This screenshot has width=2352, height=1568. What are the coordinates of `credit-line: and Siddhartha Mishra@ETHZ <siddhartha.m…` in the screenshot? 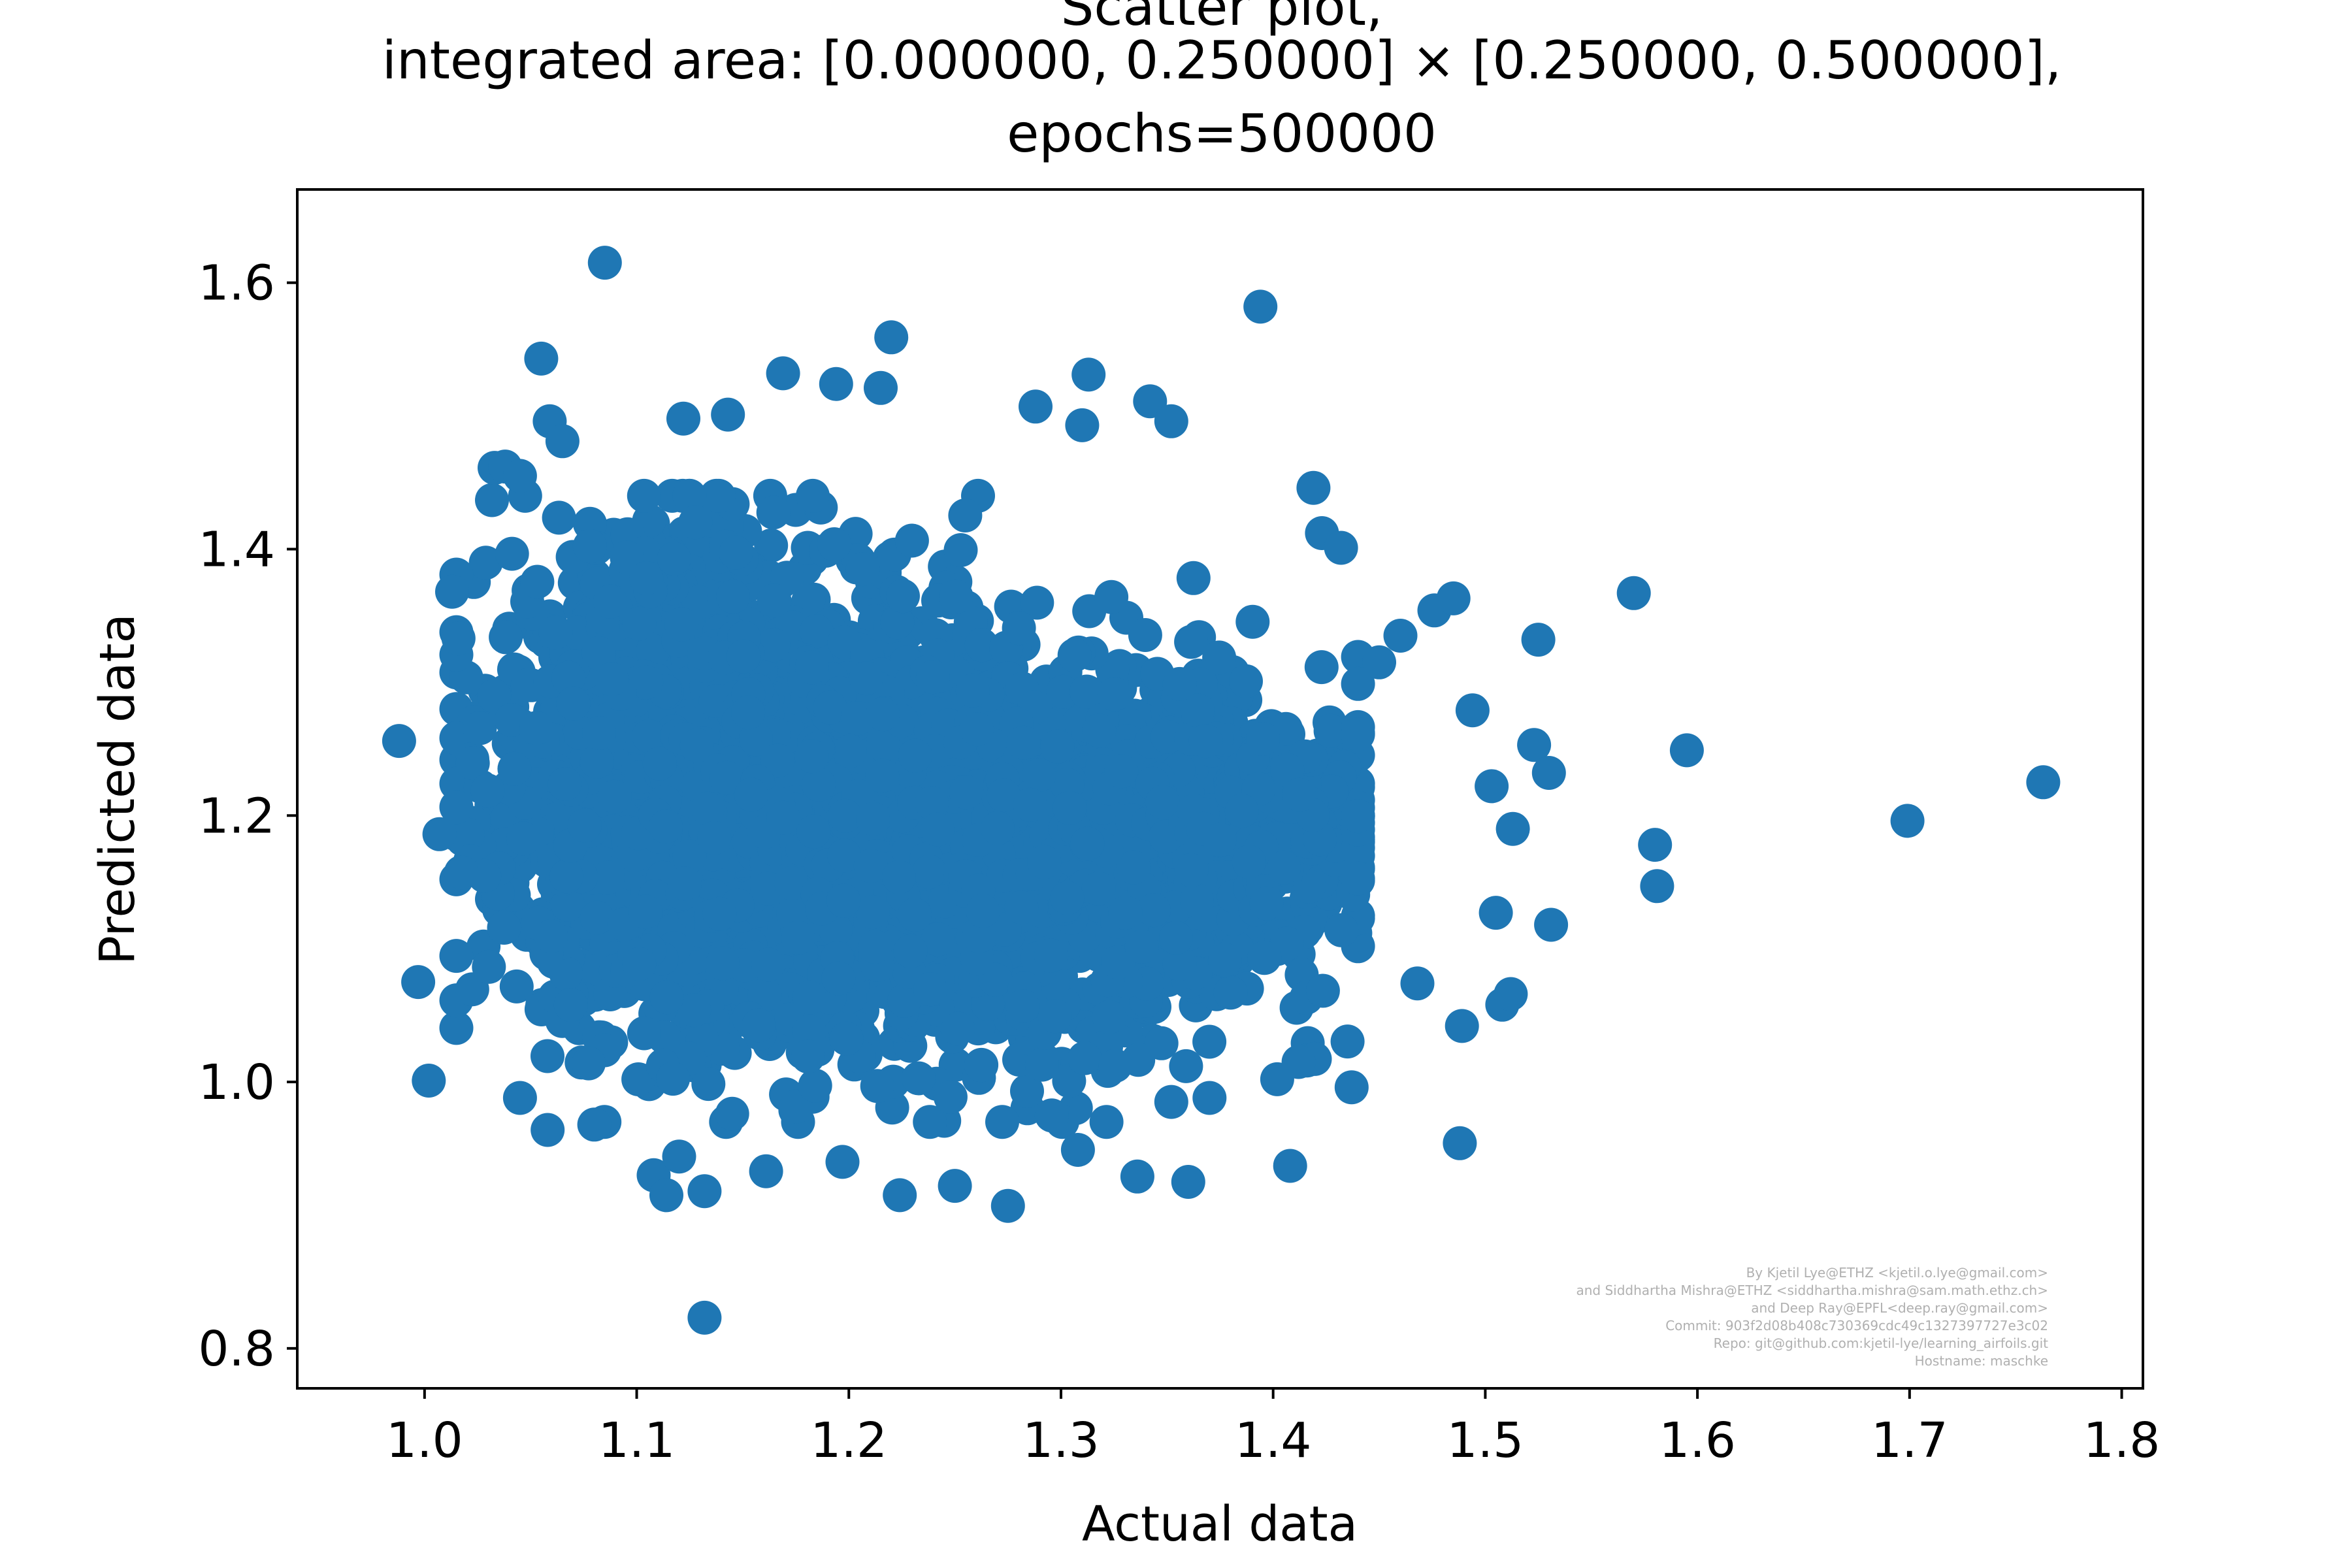 It's located at (1812, 1290).